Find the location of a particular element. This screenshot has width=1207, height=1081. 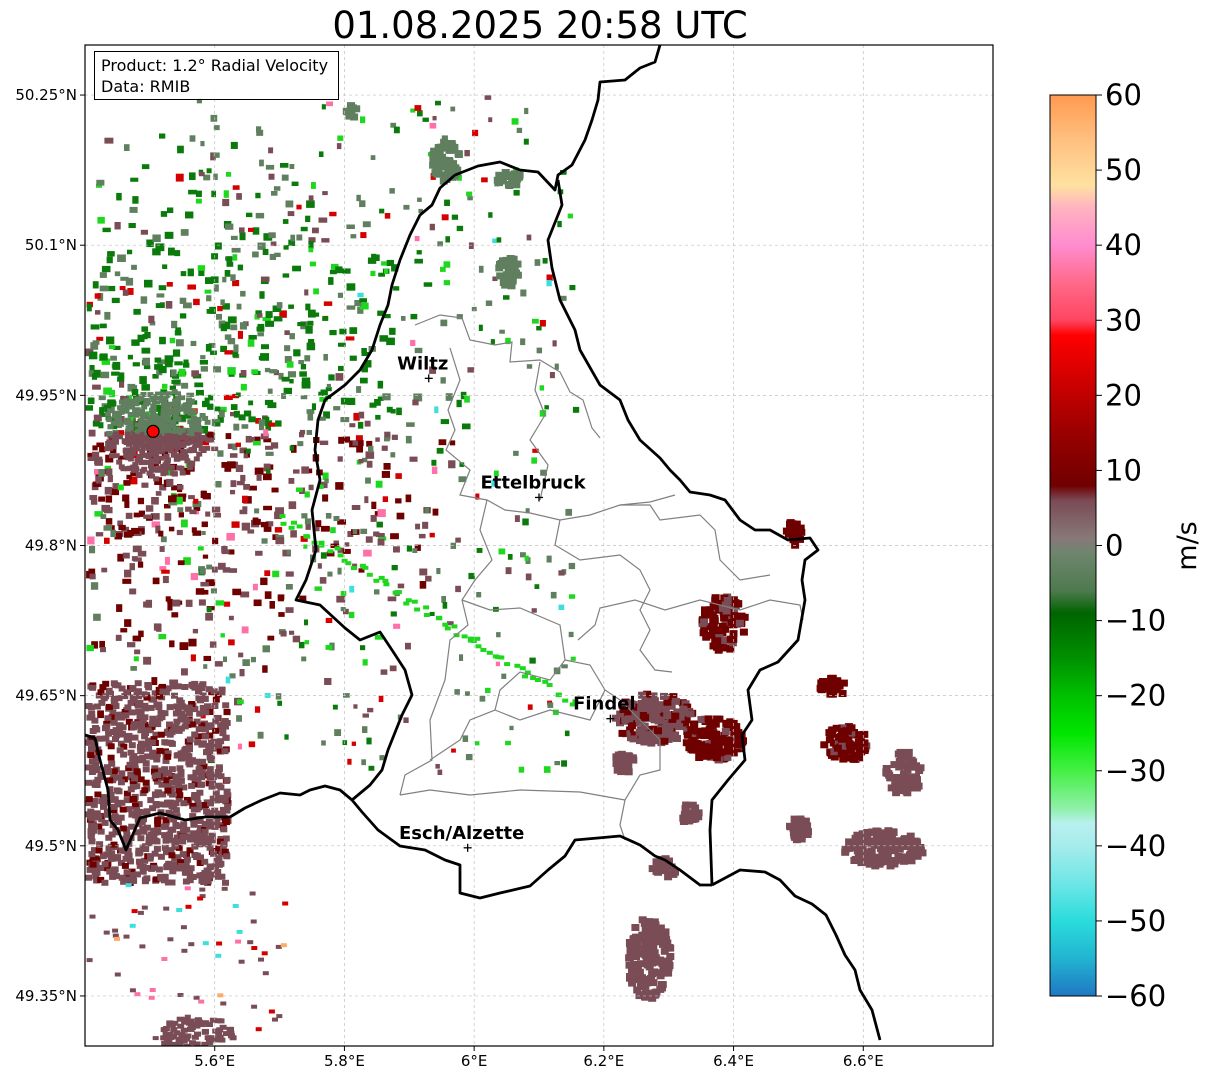

colorbar-tick-label: 60 is located at coordinates (1123, 95).